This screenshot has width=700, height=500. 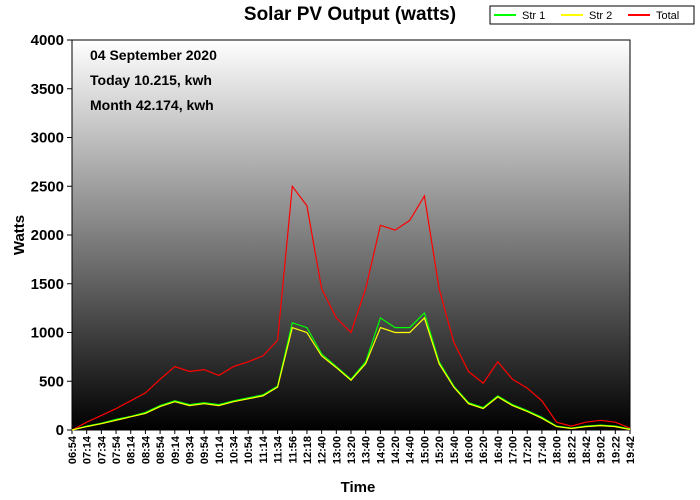 What do you see at coordinates (279, 449) in the screenshot?
I see `x-tick-label: 11:34` at bounding box center [279, 449].